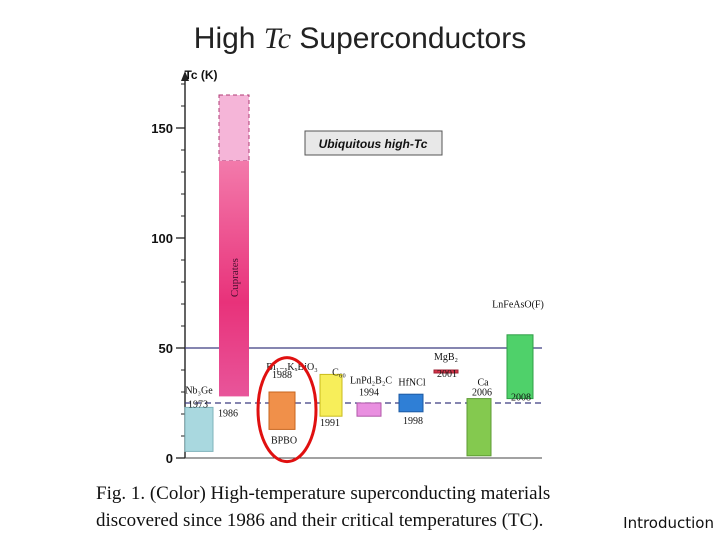  Describe the element at coordinates (411, 403) in the screenshot. I see `bar-hfncl` at that location.